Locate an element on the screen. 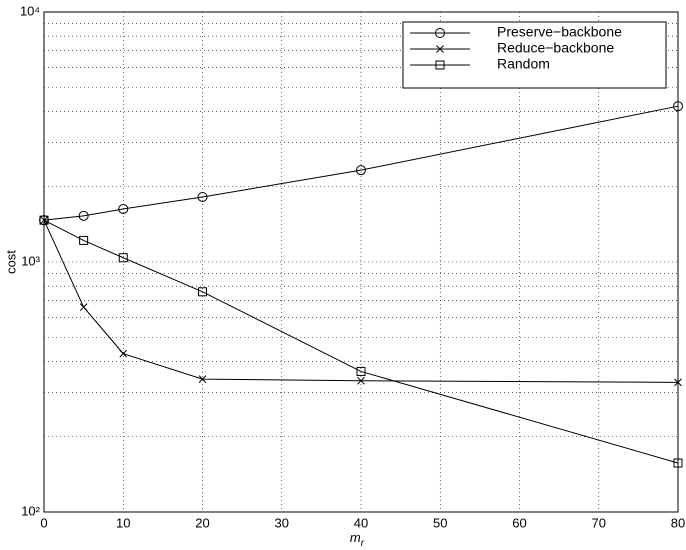 The image size is (686, 550). y-tick-label: 10³ is located at coordinates (30, 260).